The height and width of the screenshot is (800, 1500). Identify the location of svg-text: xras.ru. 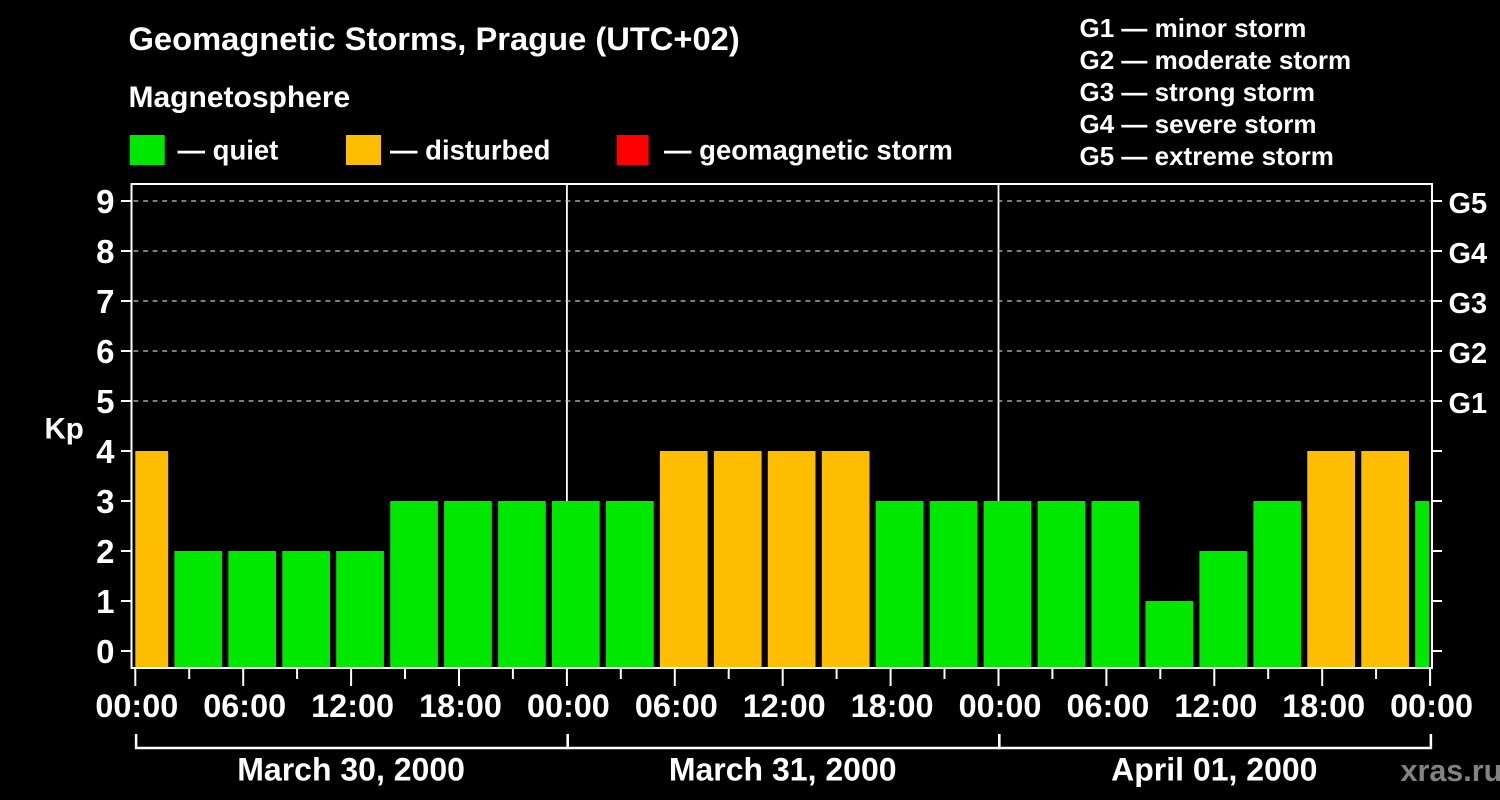
(1450, 771).